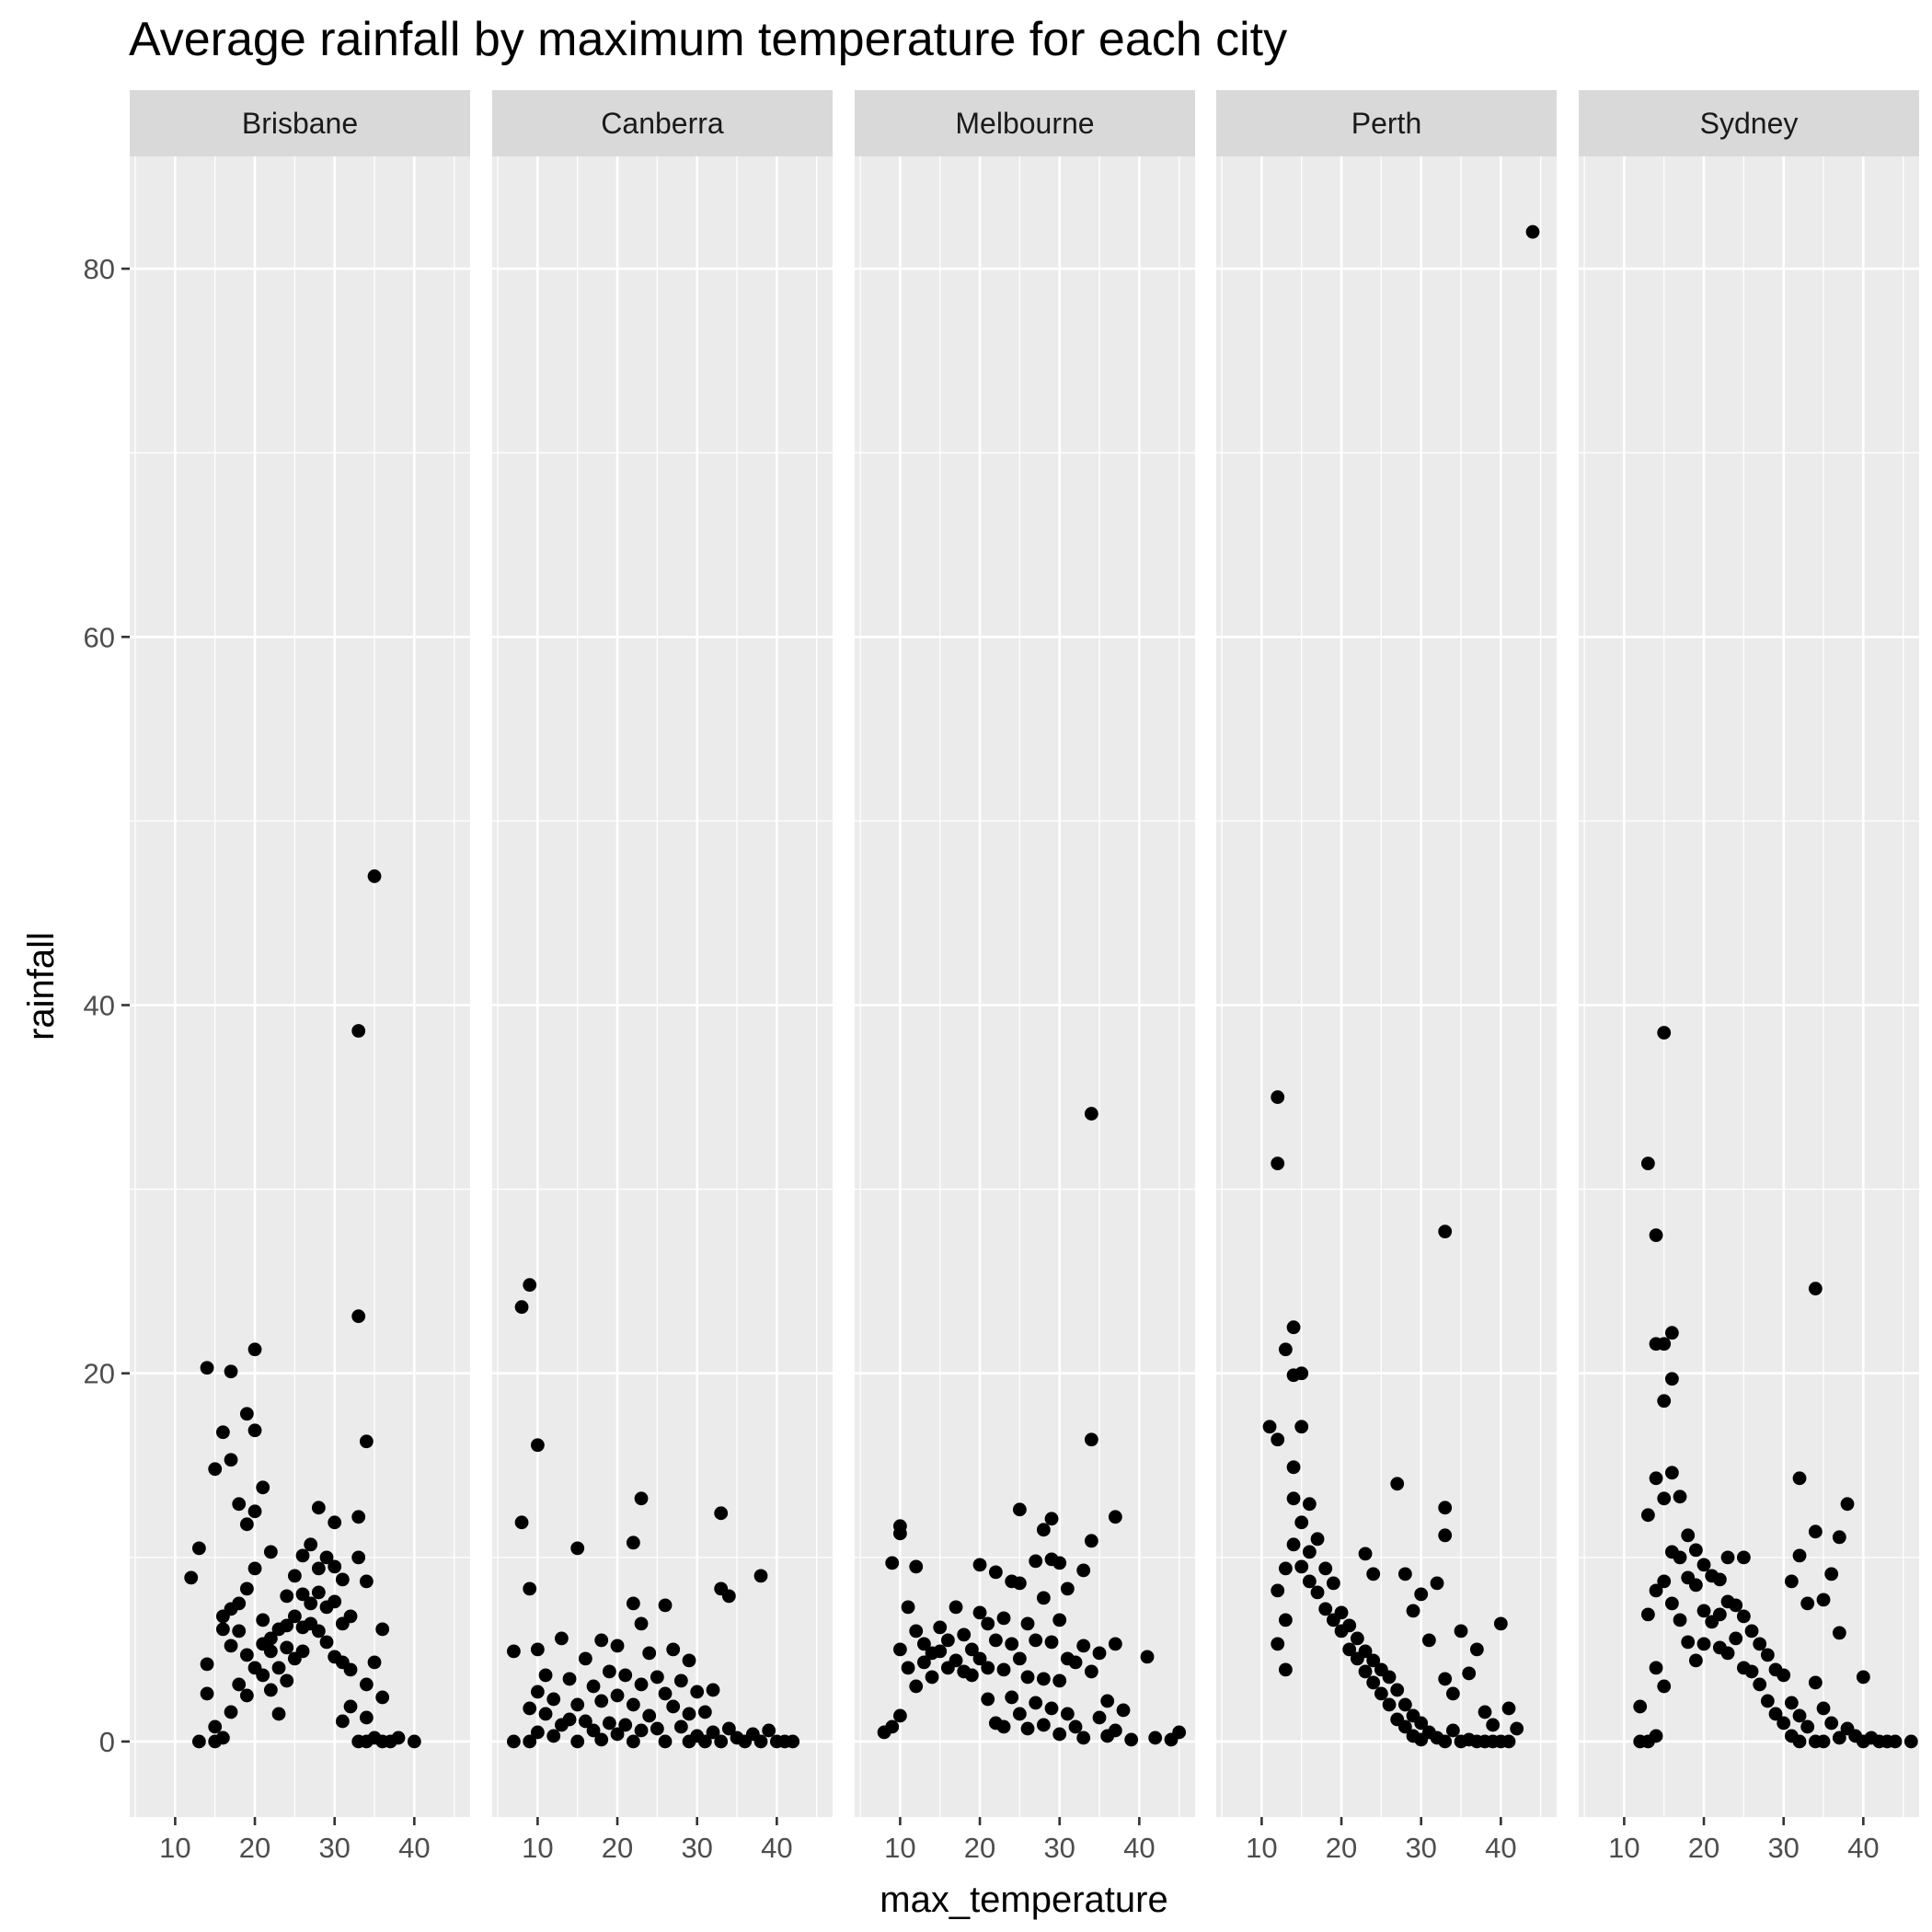 This screenshot has width=1932, height=1932. What do you see at coordinates (1386, 123) in the screenshot?
I see `strip-label: Perth` at bounding box center [1386, 123].